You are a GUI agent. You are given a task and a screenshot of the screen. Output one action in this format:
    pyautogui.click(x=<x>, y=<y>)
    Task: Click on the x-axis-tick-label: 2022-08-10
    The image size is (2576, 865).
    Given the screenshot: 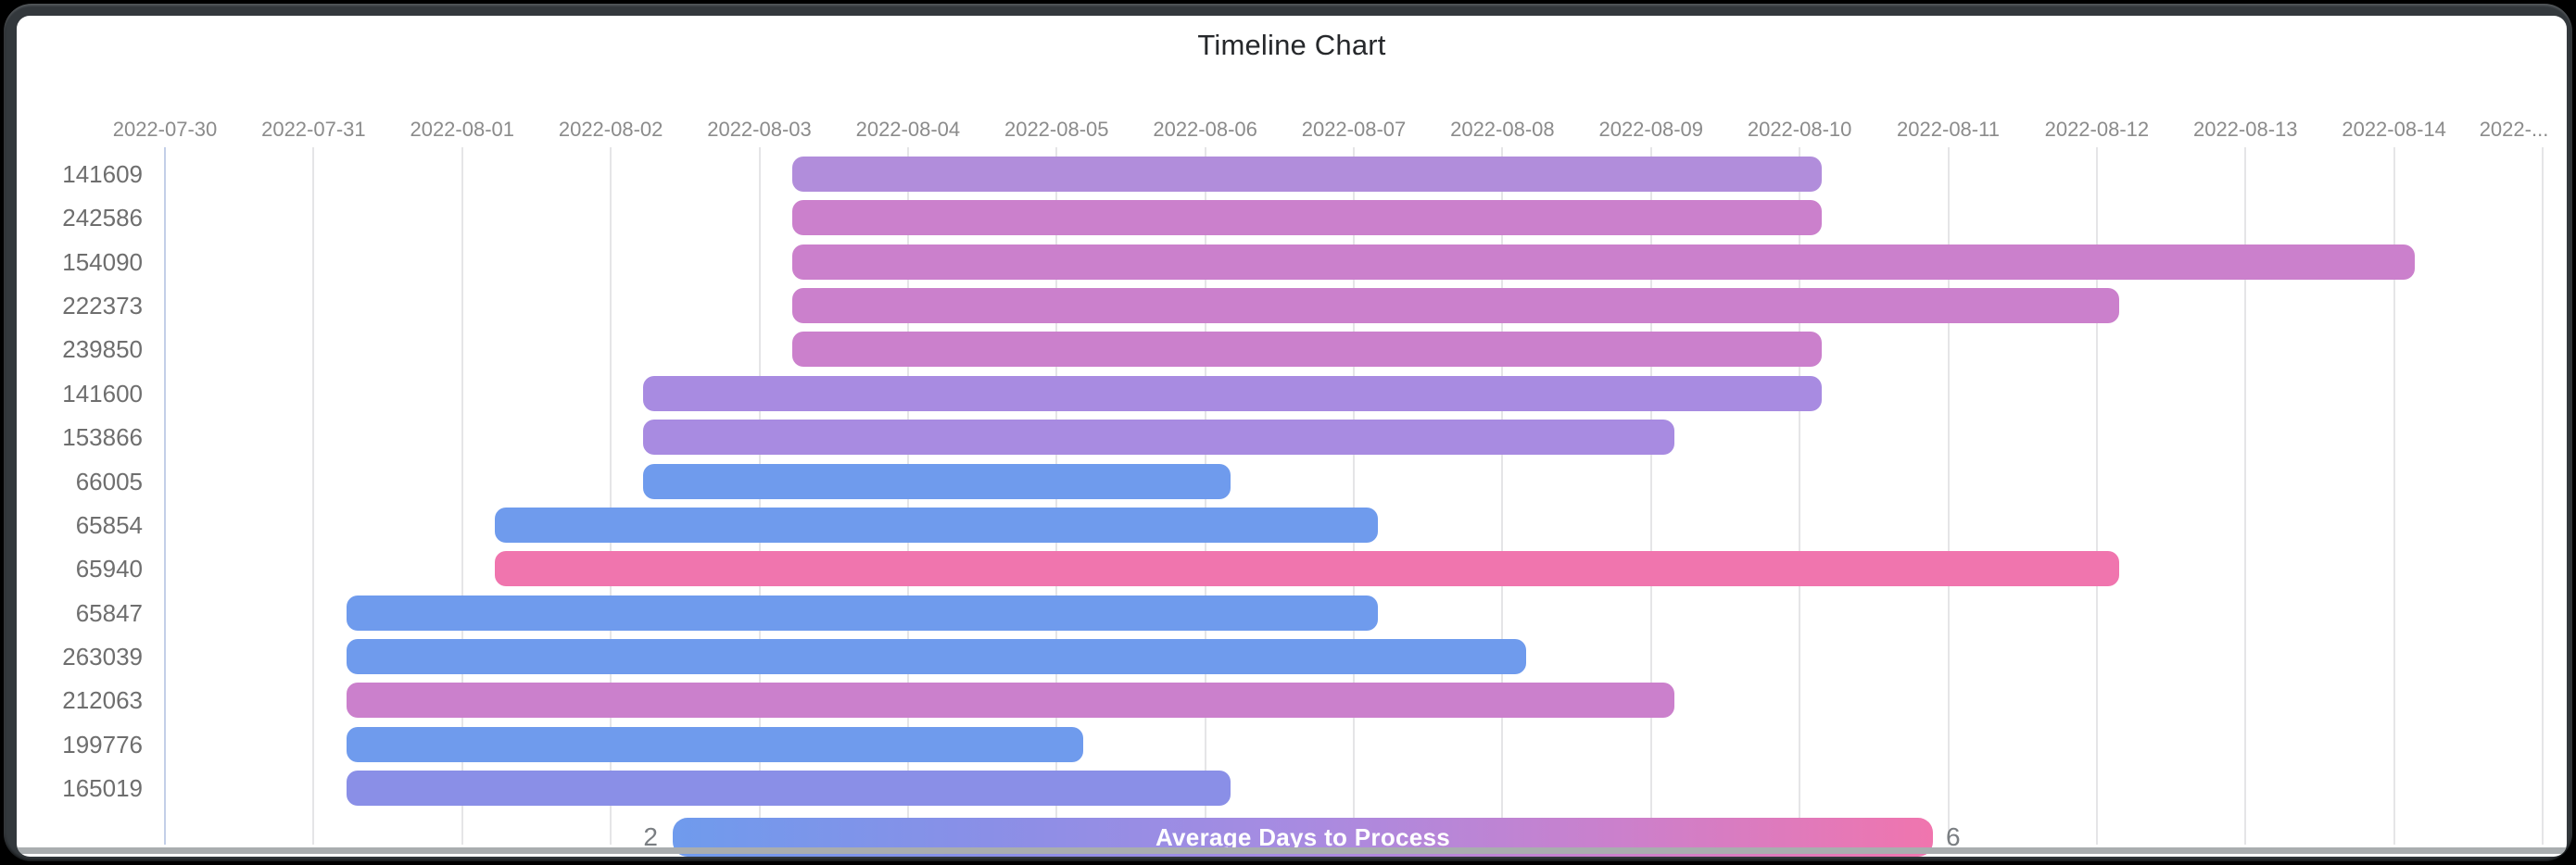 What is the action you would take?
    pyautogui.click(x=1799, y=129)
    